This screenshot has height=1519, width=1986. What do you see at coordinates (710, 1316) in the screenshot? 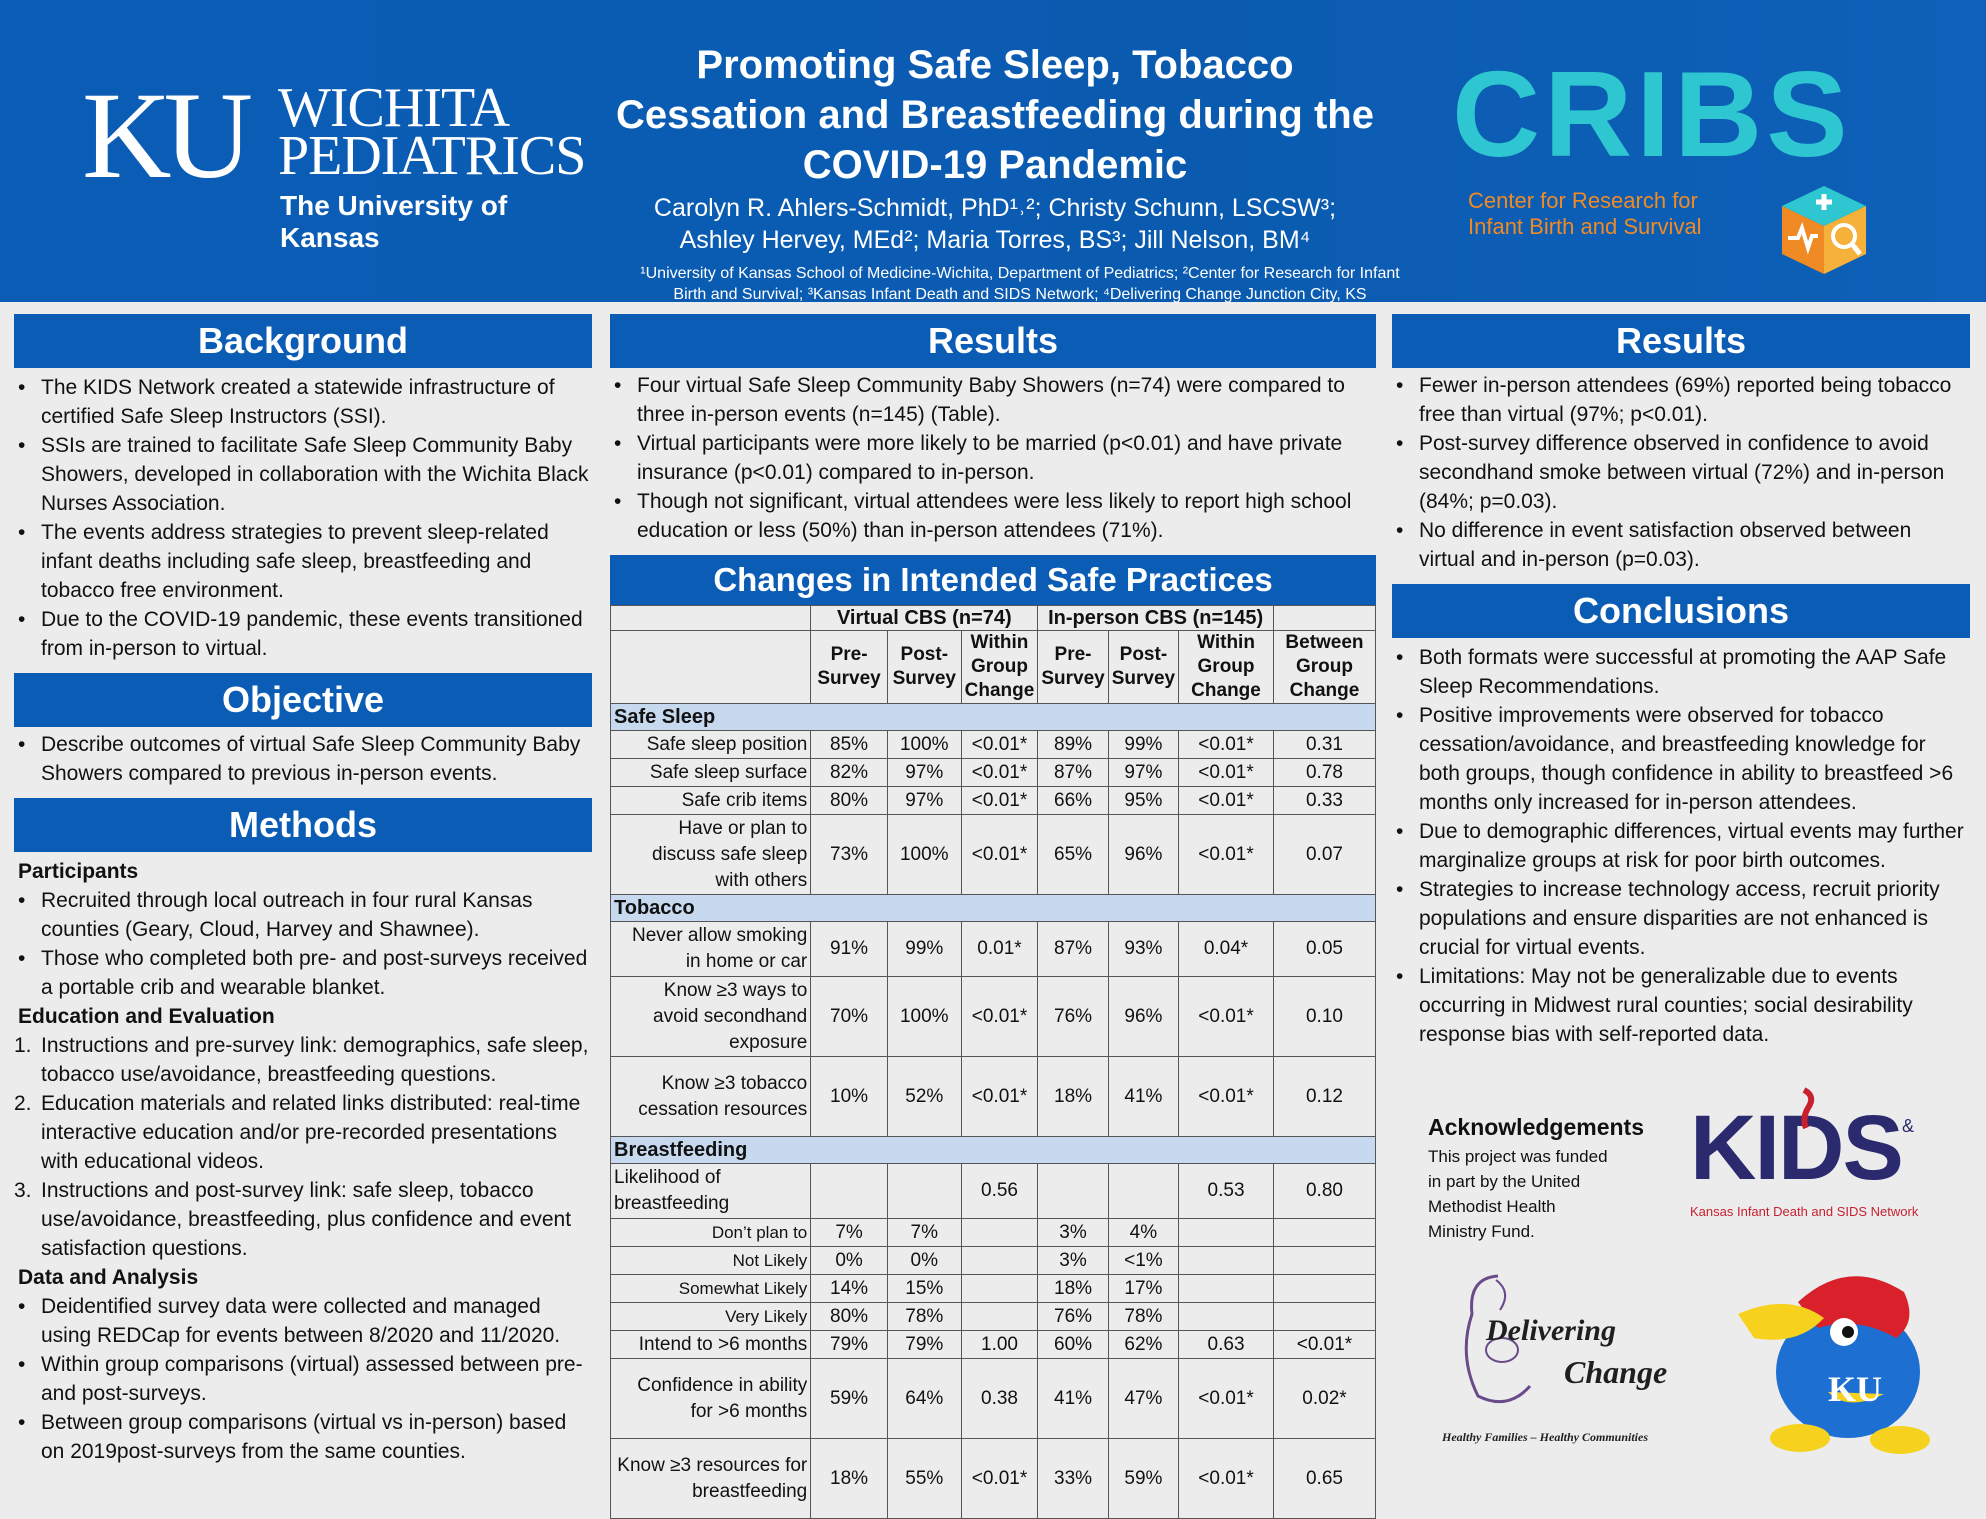
I see `table-row-label: Very Likely` at bounding box center [710, 1316].